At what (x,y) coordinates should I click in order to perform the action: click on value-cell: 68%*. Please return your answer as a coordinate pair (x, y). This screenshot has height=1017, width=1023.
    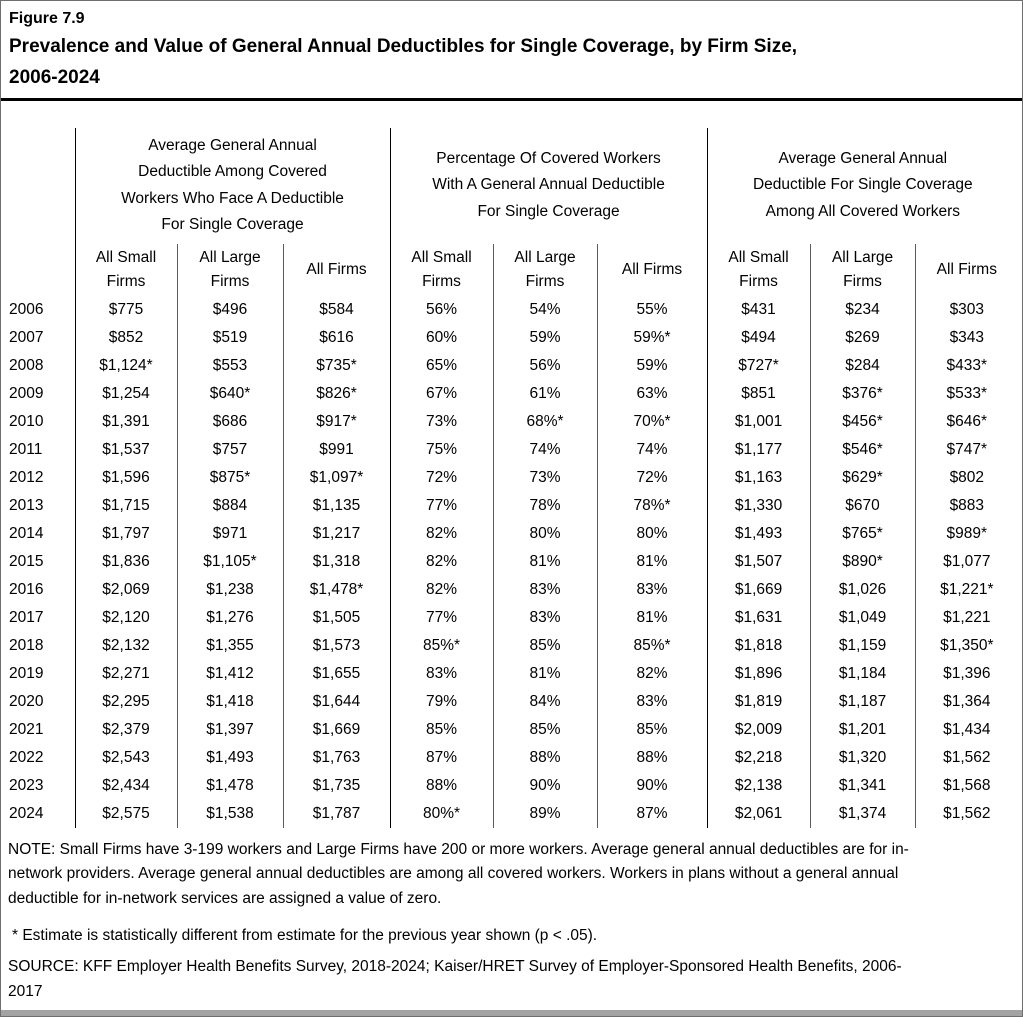
    Looking at the image, I should click on (545, 421).